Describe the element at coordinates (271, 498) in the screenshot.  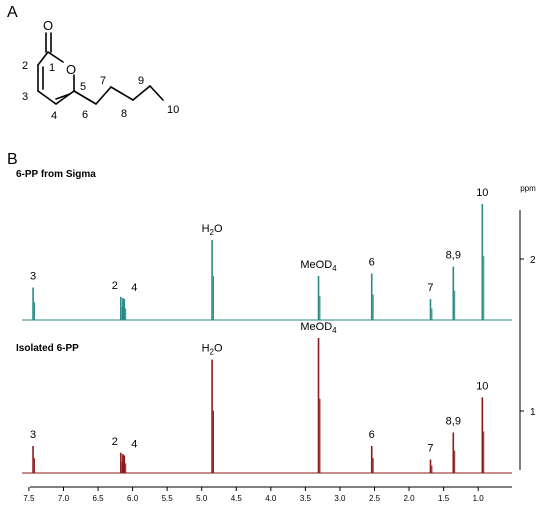
I see `x-tick-label: 4.0` at that location.